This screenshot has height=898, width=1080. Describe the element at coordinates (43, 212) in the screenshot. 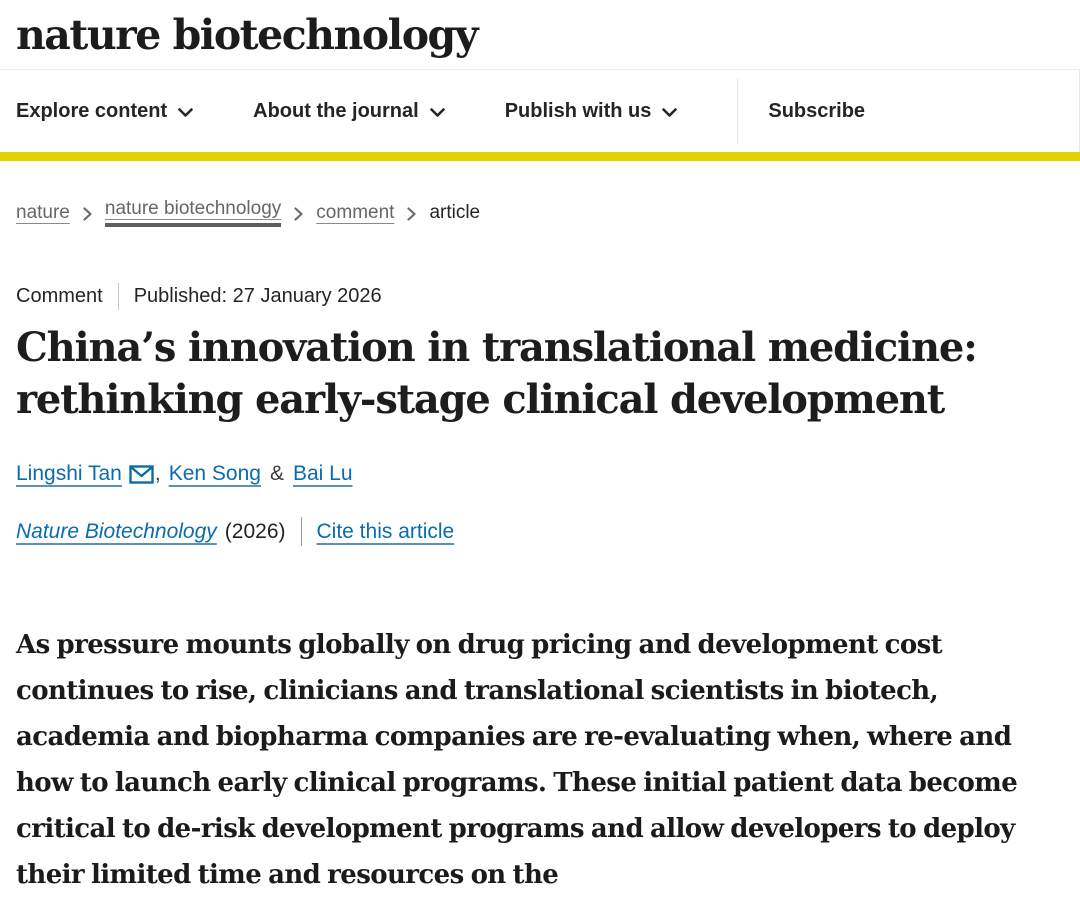

I see `breadcrumb-link-nature: nature` at that location.